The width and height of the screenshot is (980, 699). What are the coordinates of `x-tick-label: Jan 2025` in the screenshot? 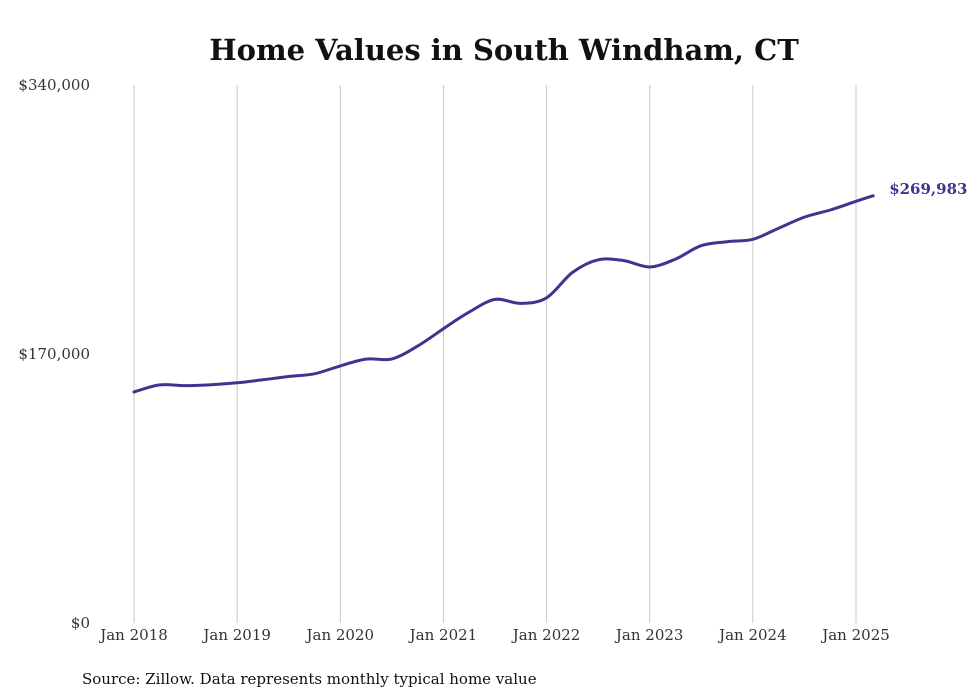 It's located at (855, 635).